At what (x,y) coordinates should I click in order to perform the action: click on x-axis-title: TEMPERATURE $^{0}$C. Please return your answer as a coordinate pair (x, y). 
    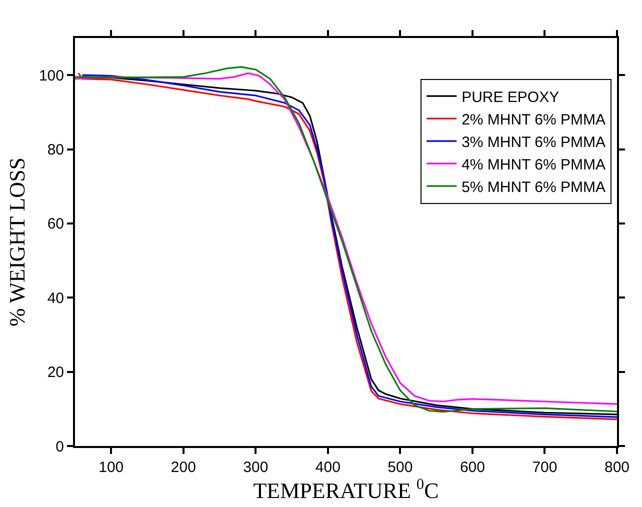
    Looking at the image, I should click on (346, 490).